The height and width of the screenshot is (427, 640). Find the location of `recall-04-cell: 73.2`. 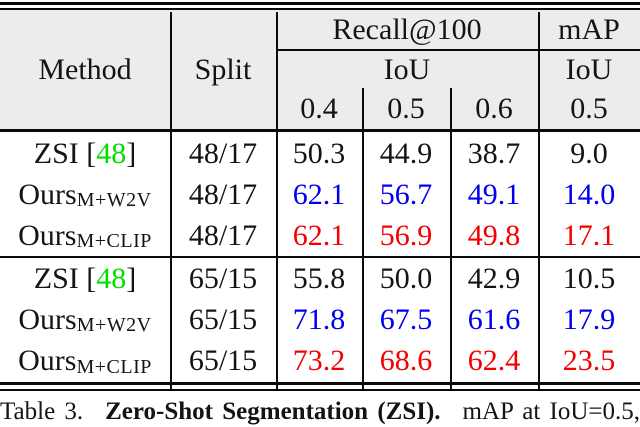

recall-04-cell: 73.2 is located at coordinates (319, 360).